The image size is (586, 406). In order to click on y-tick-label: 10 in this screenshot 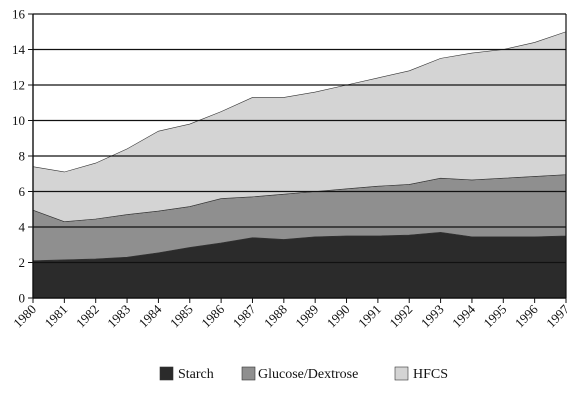, I will do `click(18, 120)`.